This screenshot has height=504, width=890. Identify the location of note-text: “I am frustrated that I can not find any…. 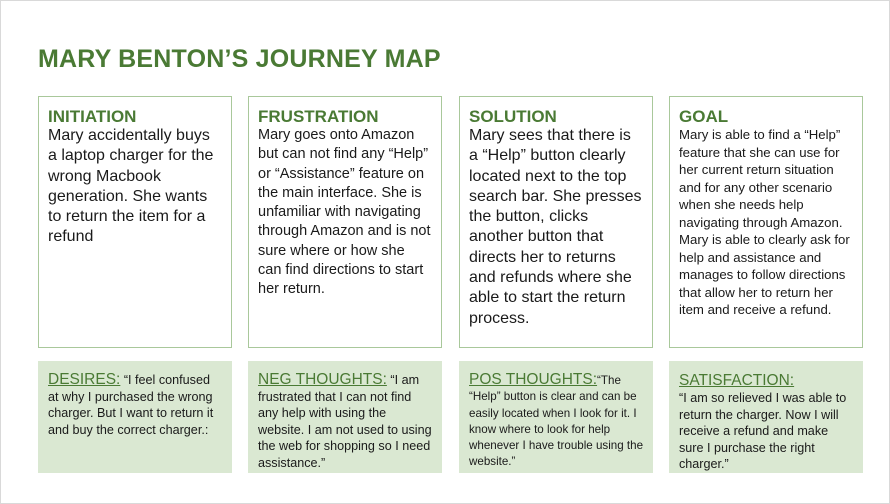
(345, 421).